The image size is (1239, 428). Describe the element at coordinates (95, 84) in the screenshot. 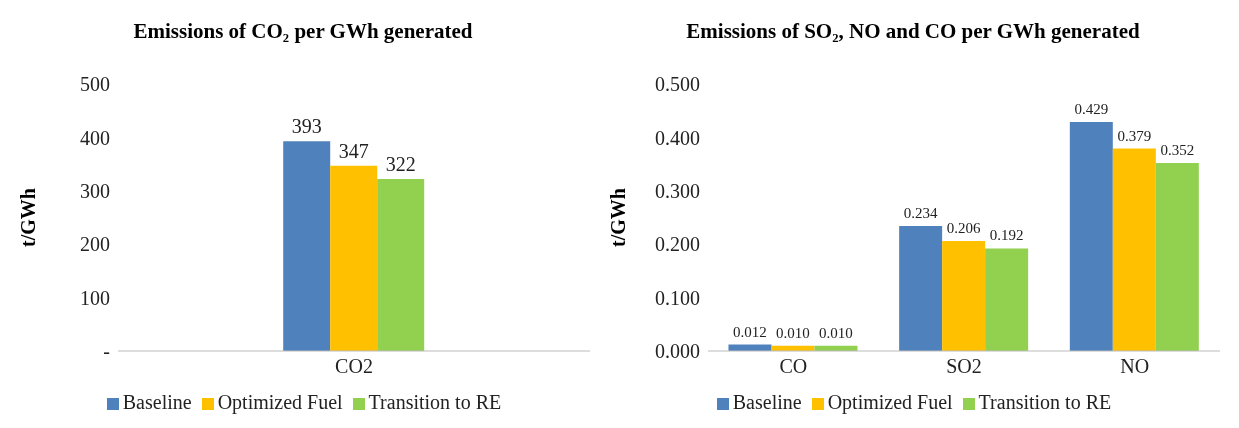

I see `y-tick-label: 500` at that location.